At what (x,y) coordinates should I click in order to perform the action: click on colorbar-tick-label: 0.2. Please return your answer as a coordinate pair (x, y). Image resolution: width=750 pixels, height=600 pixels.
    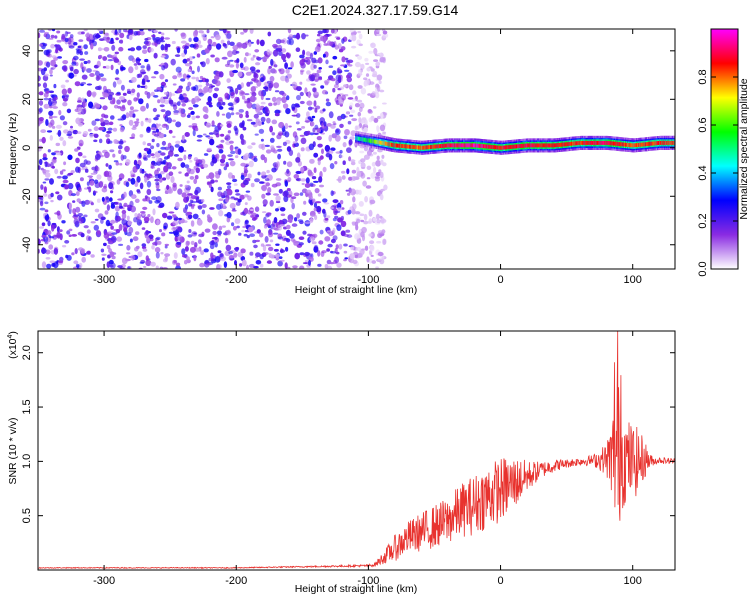
    Looking at the image, I should click on (703, 220).